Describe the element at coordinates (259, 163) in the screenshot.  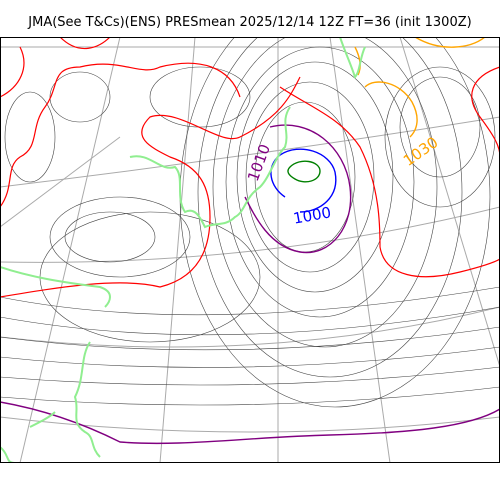
I see `contour-label-1010: 1010` at that location.